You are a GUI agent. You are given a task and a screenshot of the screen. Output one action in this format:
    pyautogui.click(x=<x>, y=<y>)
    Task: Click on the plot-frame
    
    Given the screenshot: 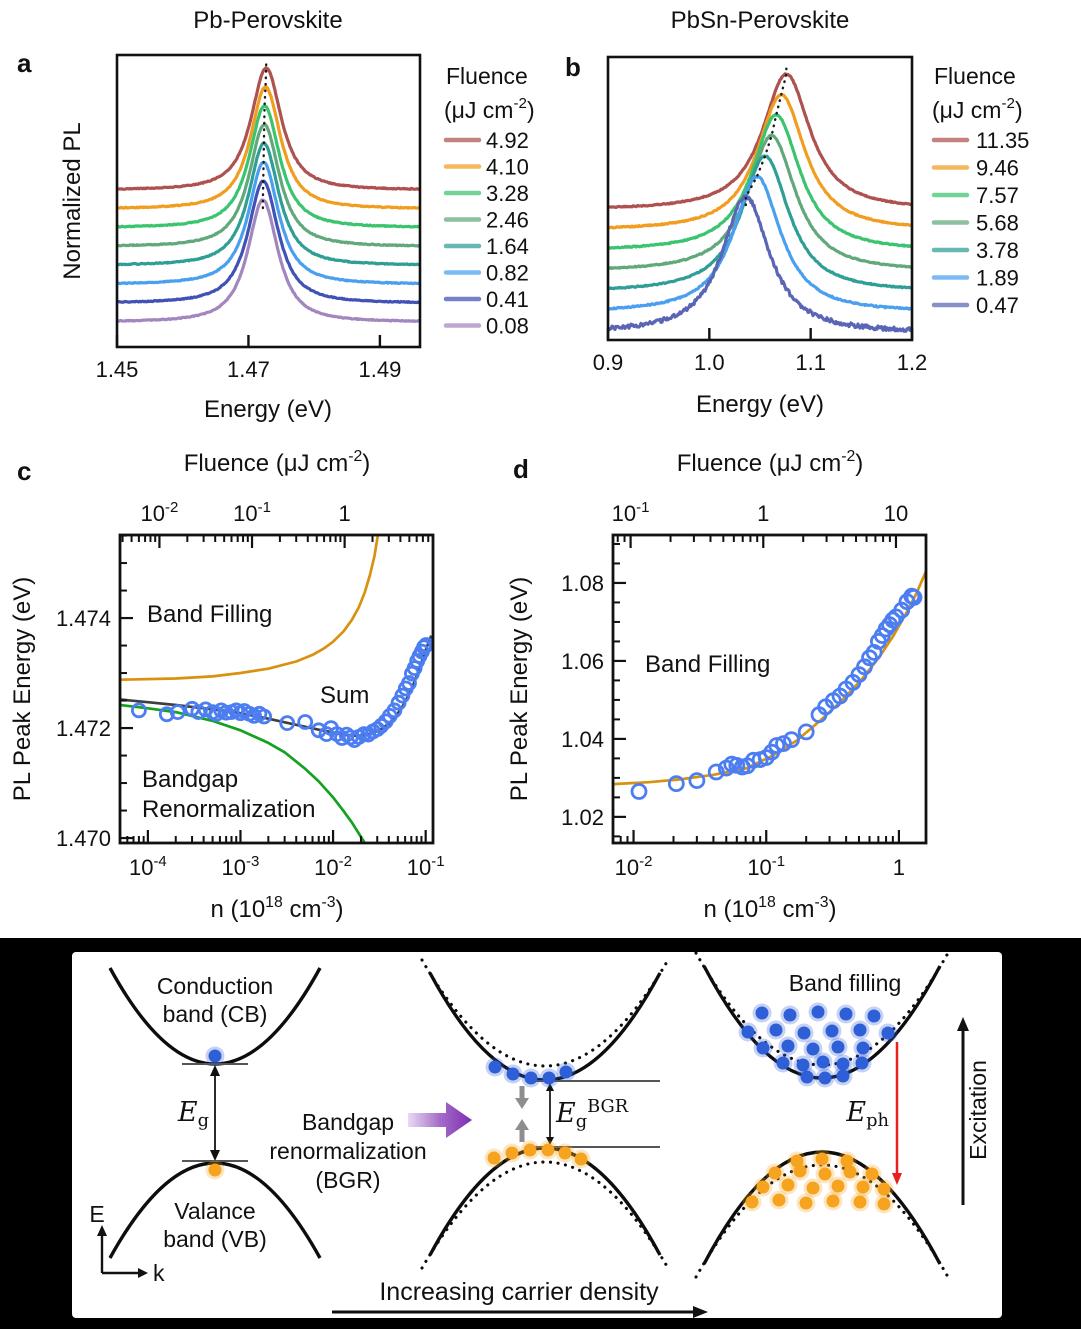 What is the action you would take?
    pyautogui.click(x=760, y=198)
    